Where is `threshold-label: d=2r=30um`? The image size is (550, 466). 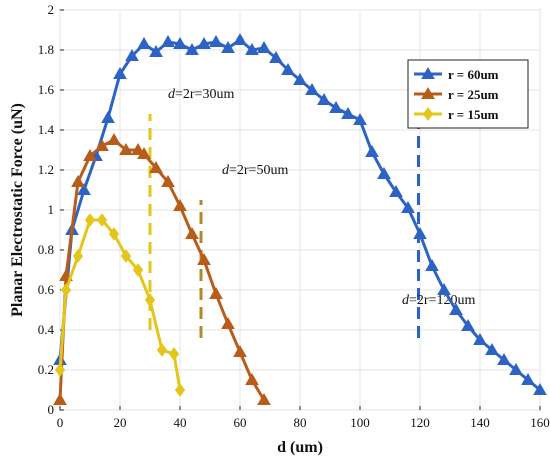 threshold-label: d=2r=30um is located at coordinates (201, 94).